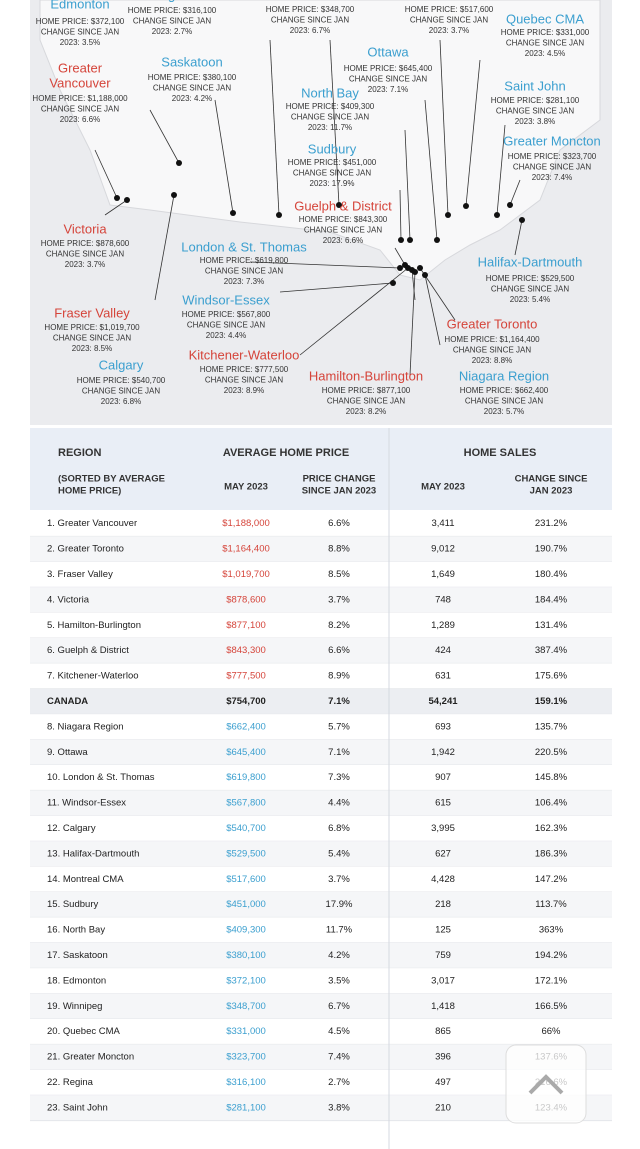 This screenshot has height=1149, width=640. Describe the element at coordinates (339, 777) in the screenshot. I see `table-cell: 7.3%` at that location.